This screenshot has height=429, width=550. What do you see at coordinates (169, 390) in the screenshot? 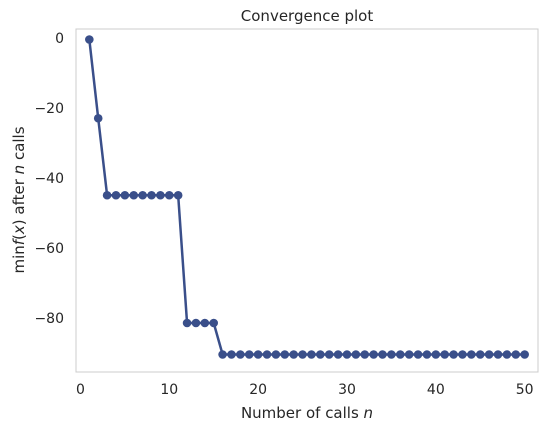
I see `x-tick-label: 10` at bounding box center [169, 390].